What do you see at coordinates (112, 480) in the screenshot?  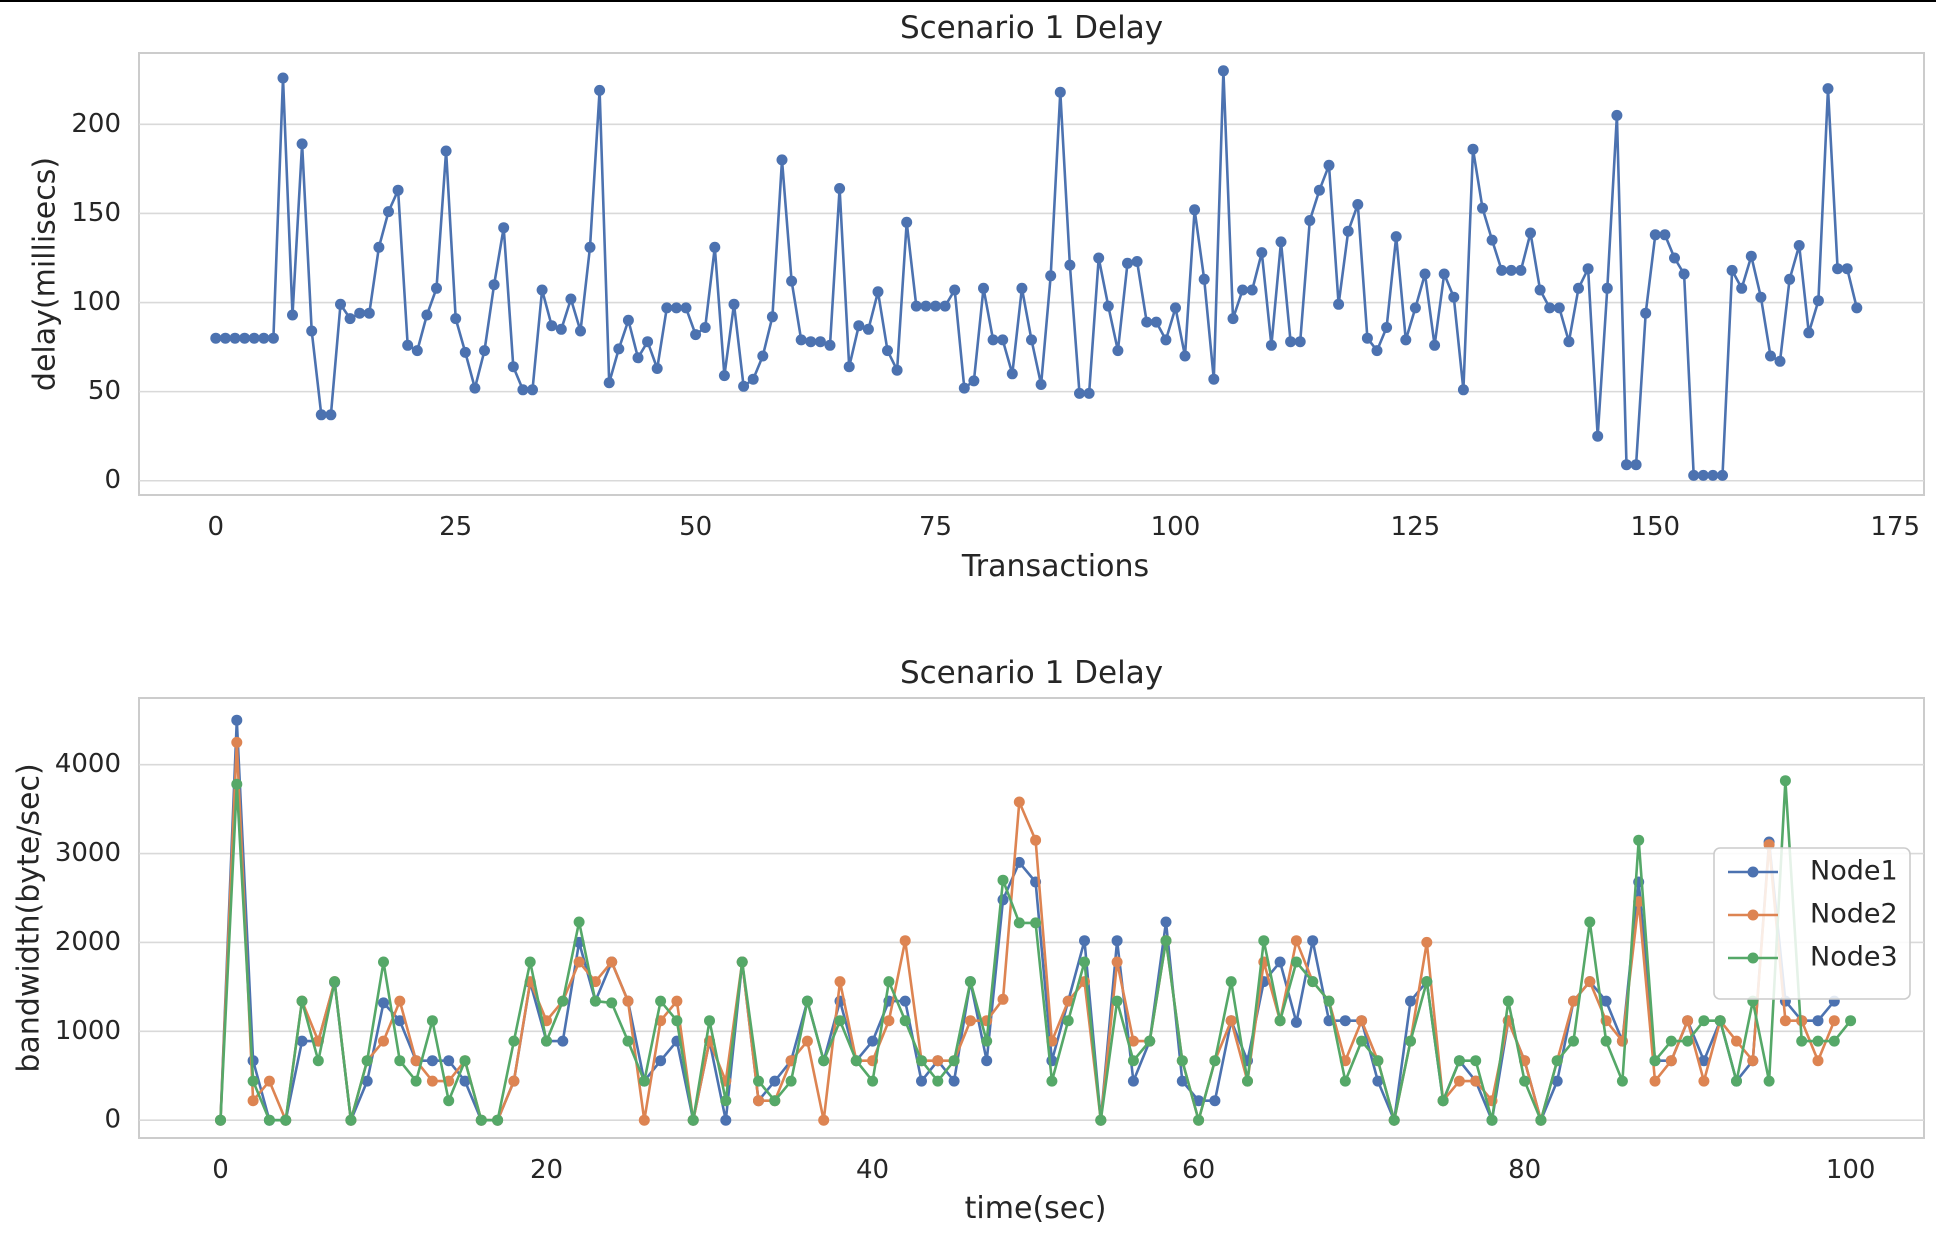 I see `delay-y-tick-label: 0` at bounding box center [112, 480].